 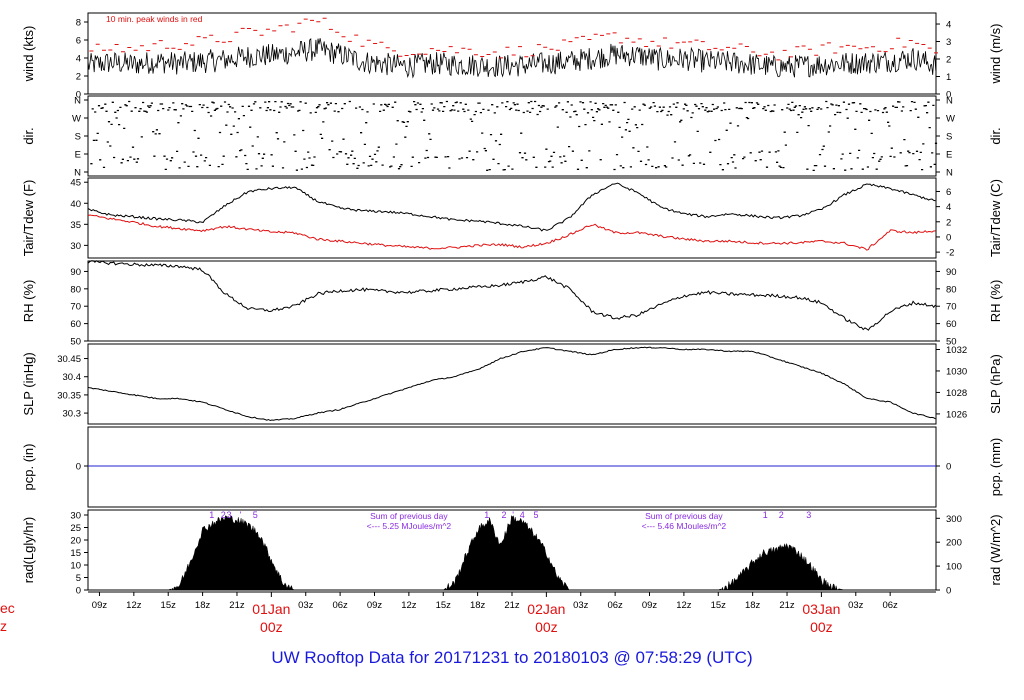 What do you see at coordinates (956, 350) in the screenshot?
I see `slp-right-tick-label: 1032` at bounding box center [956, 350].